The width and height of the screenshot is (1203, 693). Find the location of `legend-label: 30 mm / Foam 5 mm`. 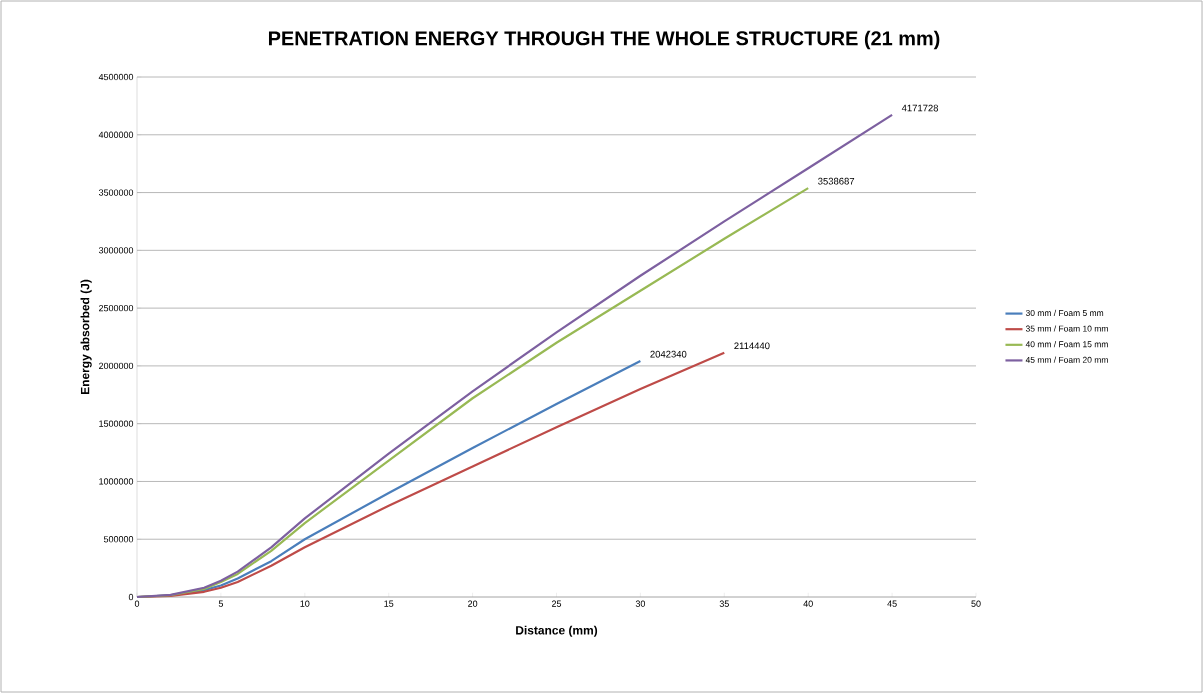

legend-label: 30 mm / Foam 5 mm is located at coordinates (1064, 312).